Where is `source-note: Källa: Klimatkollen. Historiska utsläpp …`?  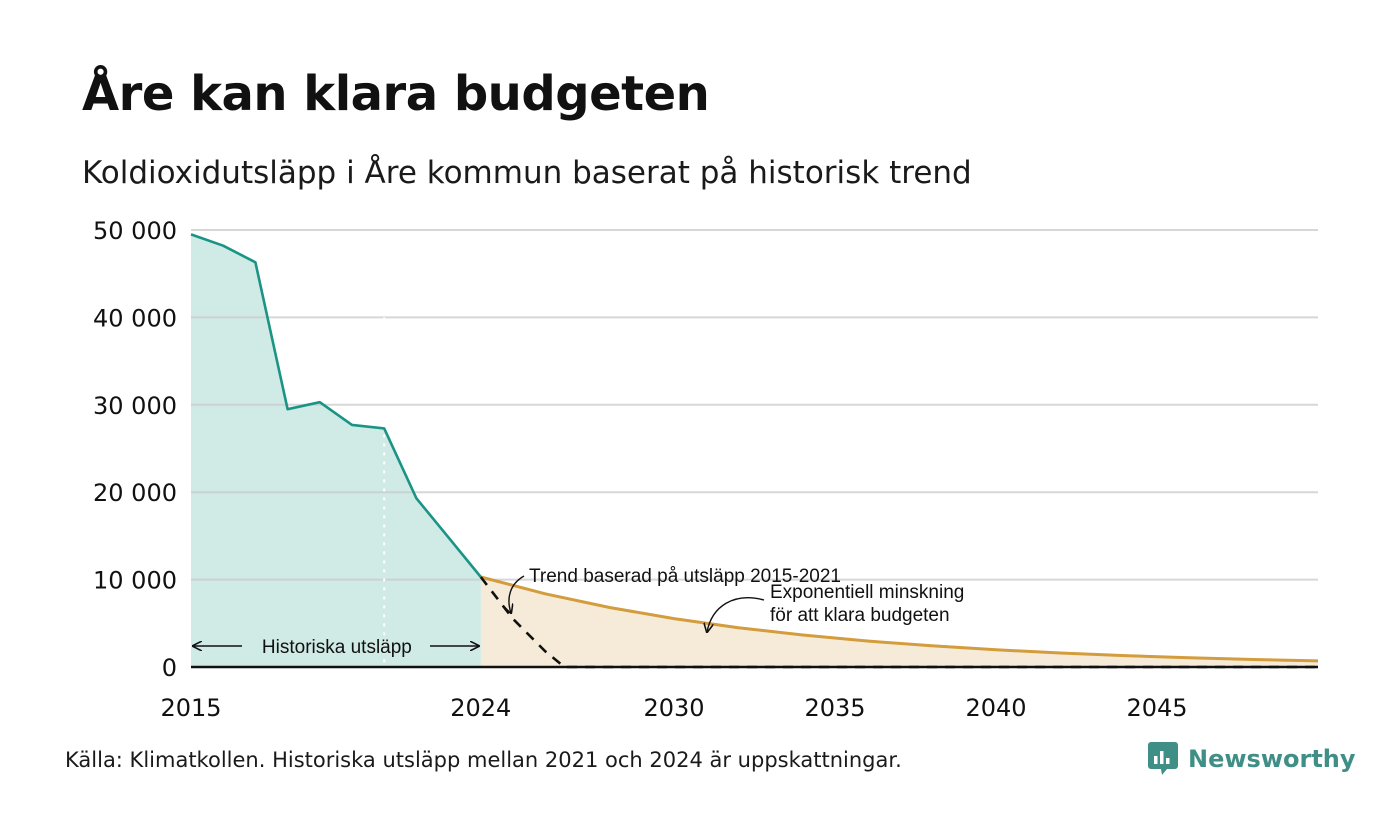
source-note: Källa: Klimatkollen. Historiska utsläpp … is located at coordinates (483, 760).